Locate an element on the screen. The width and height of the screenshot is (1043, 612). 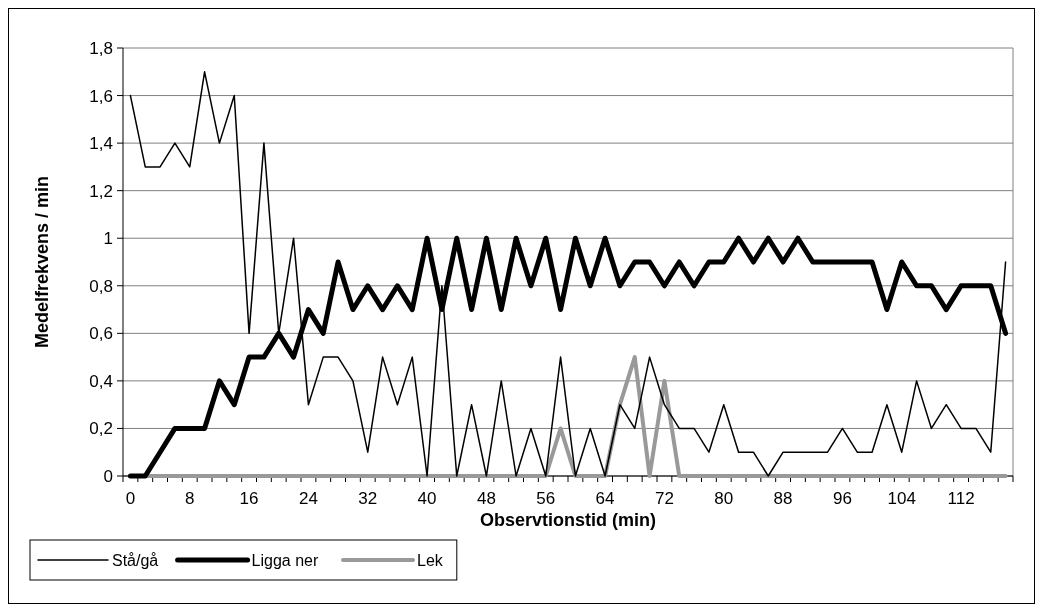
x-tick-label: 72 is located at coordinates (664, 498).